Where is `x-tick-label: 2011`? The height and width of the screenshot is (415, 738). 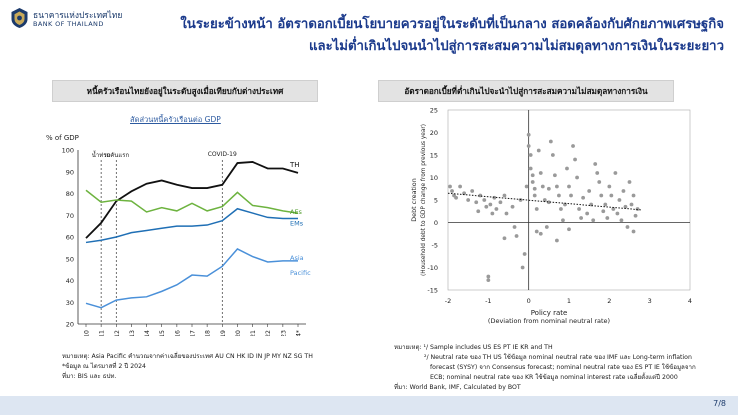
x-tick-label: 2011 is located at coordinates (102, 333).